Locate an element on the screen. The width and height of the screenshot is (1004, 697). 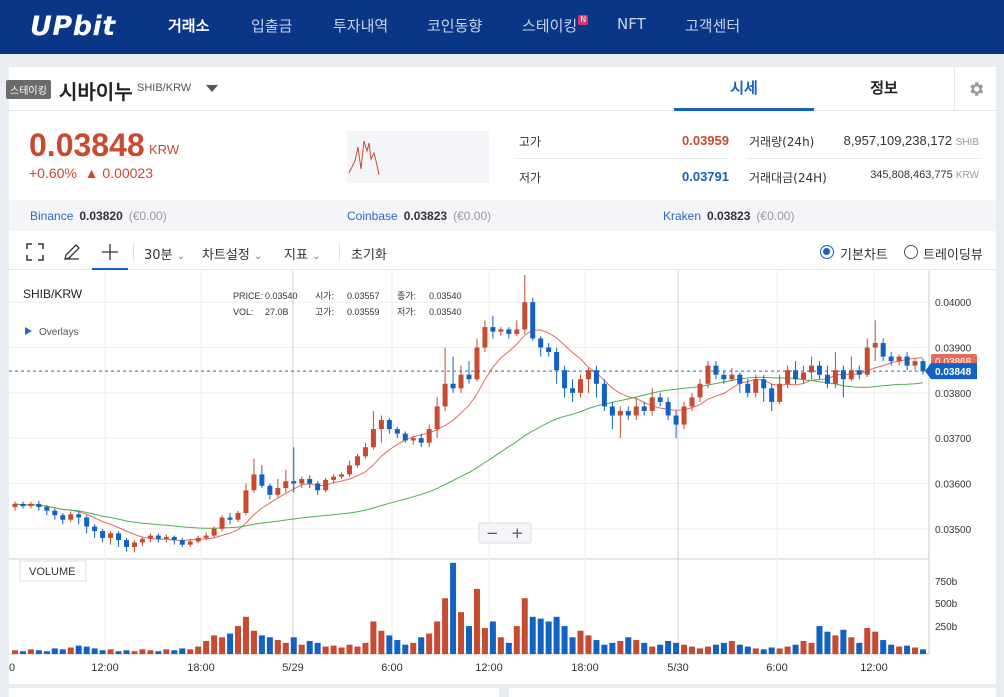
tab-quote: 시세 is located at coordinates (744, 89).